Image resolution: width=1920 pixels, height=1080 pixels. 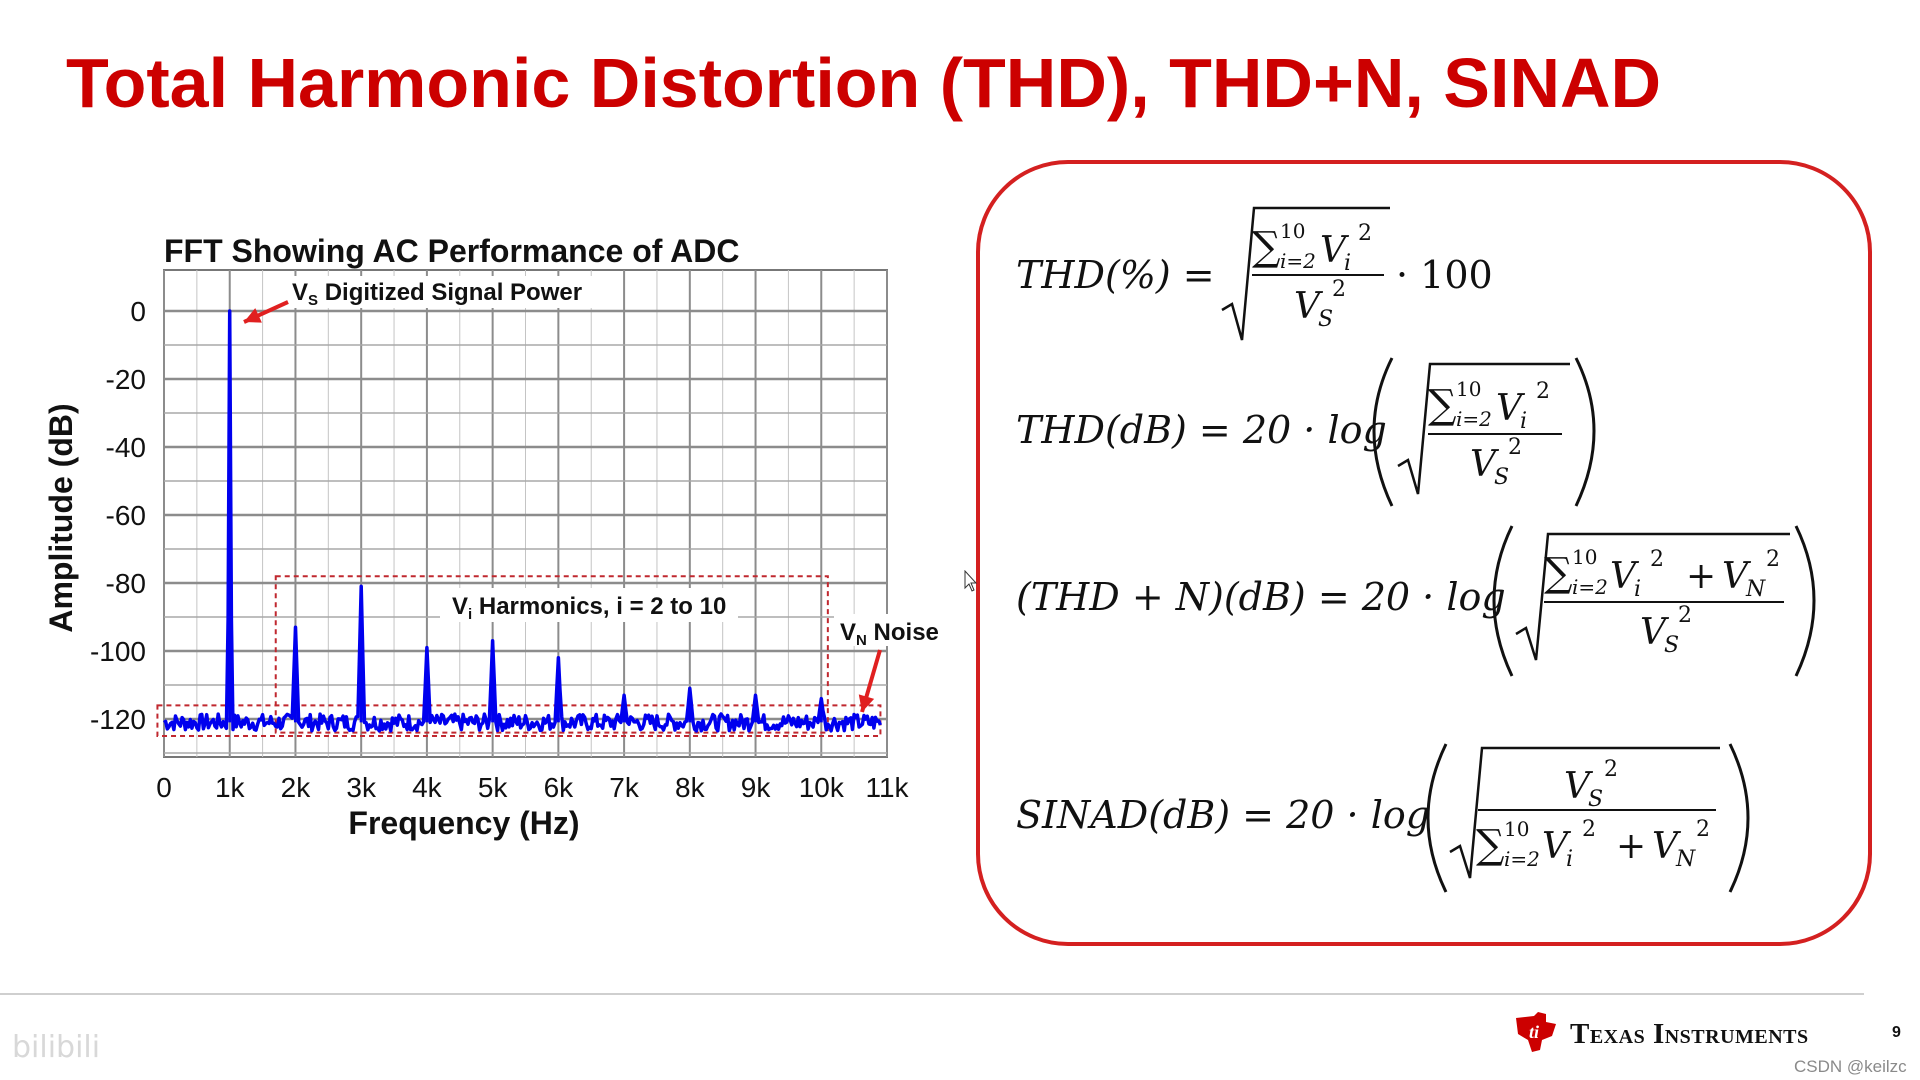 I want to click on x-tick-label: 11k, so click(x=887, y=787).